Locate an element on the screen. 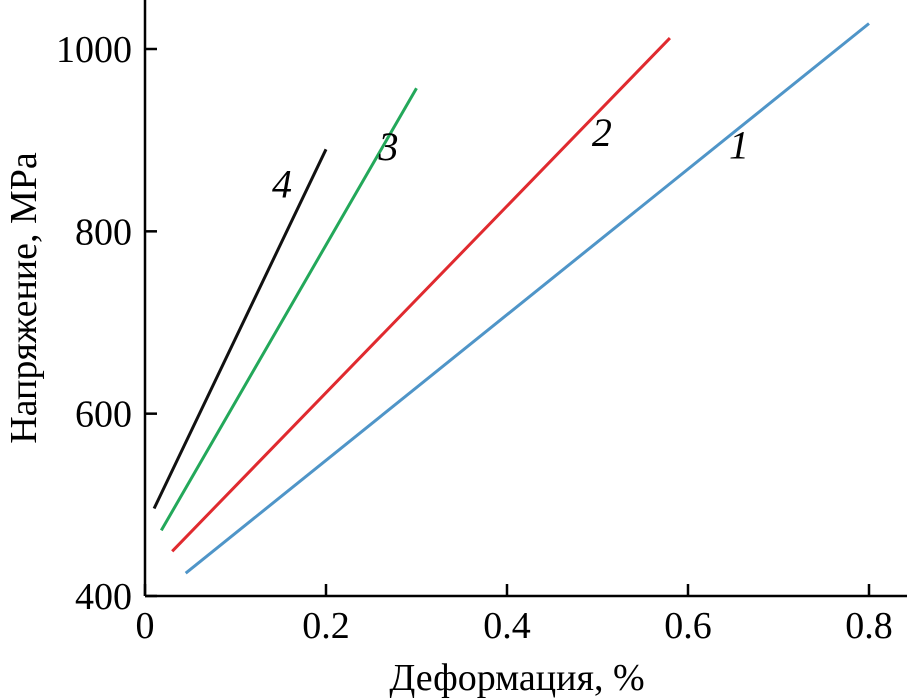 This screenshot has width=907, height=700. series-label-4: 4 is located at coordinates (282, 183).